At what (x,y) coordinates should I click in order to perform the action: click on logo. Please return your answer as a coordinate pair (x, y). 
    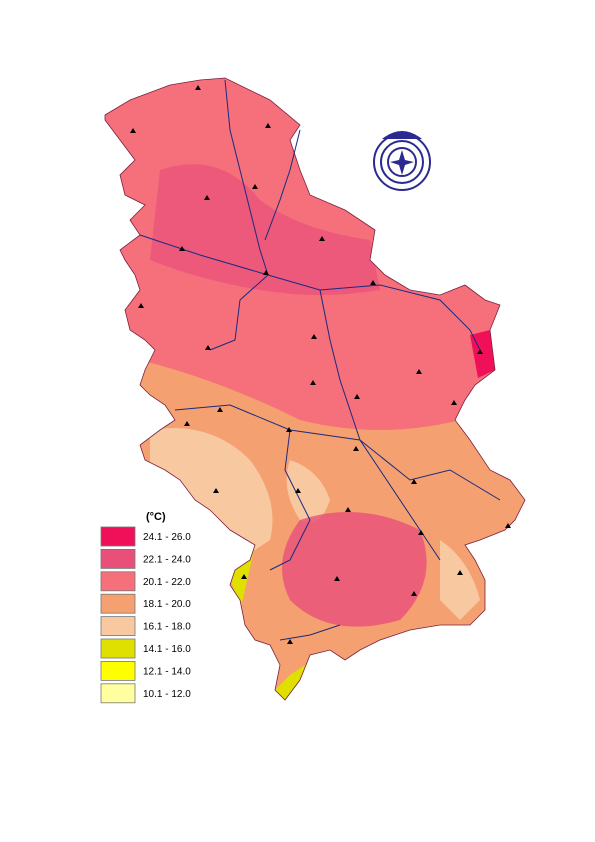
    Looking at the image, I should click on (402, 161).